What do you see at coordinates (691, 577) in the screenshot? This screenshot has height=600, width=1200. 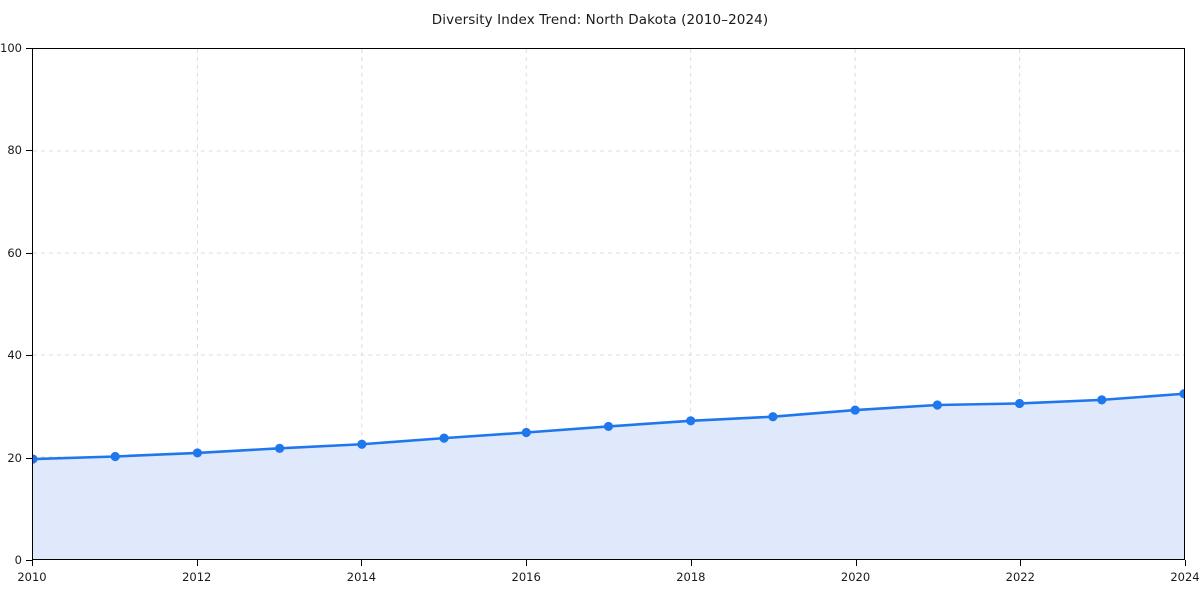 I see `x-axis-tick-label: 2018` at bounding box center [691, 577].